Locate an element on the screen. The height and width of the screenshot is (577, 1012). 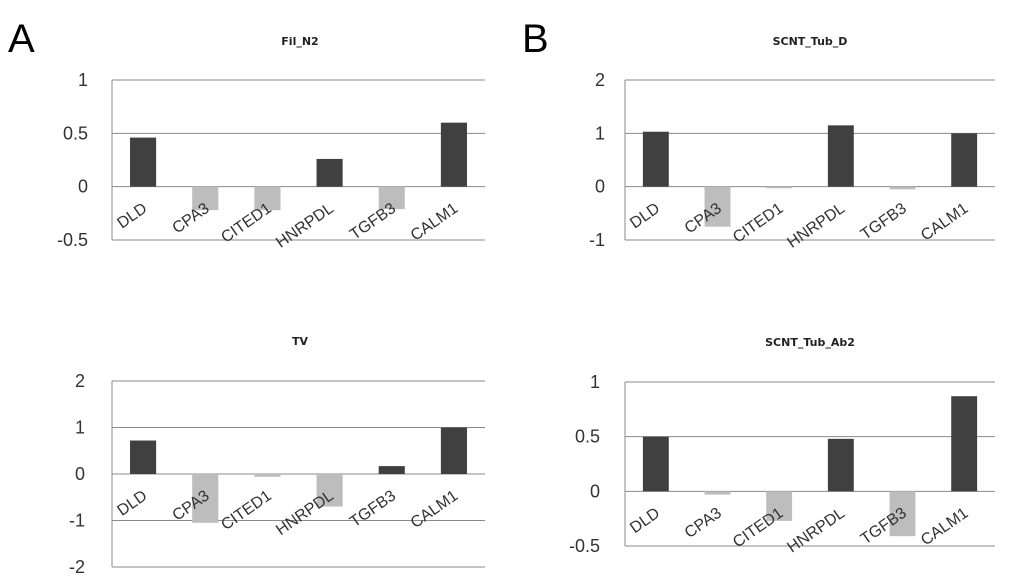
panel-label-b: B is located at coordinates (535, 39).